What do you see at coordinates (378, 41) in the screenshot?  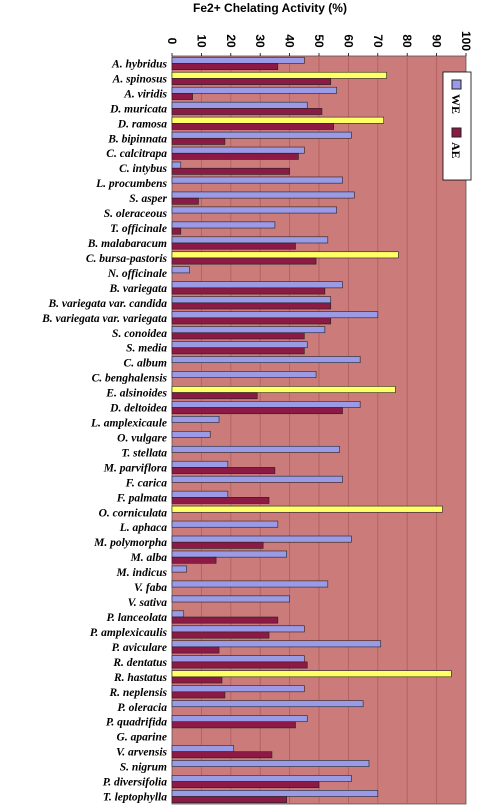 I see `x-tick-label: 70` at bounding box center [378, 41].